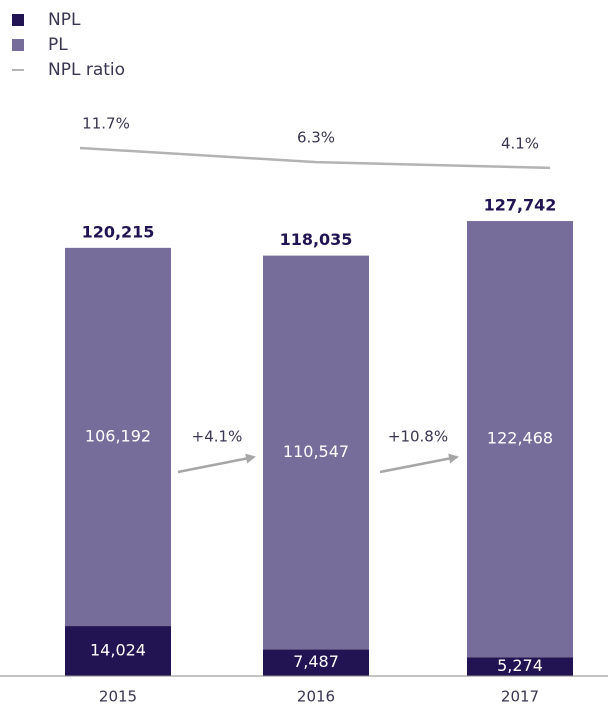 The height and width of the screenshot is (704, 608). I want to click on value-label: 5,274, so click(520, 665).